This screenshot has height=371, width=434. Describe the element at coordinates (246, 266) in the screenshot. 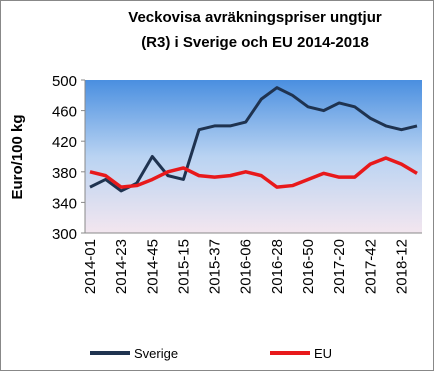

I see `x-tick-label: 2016-06` at that location.